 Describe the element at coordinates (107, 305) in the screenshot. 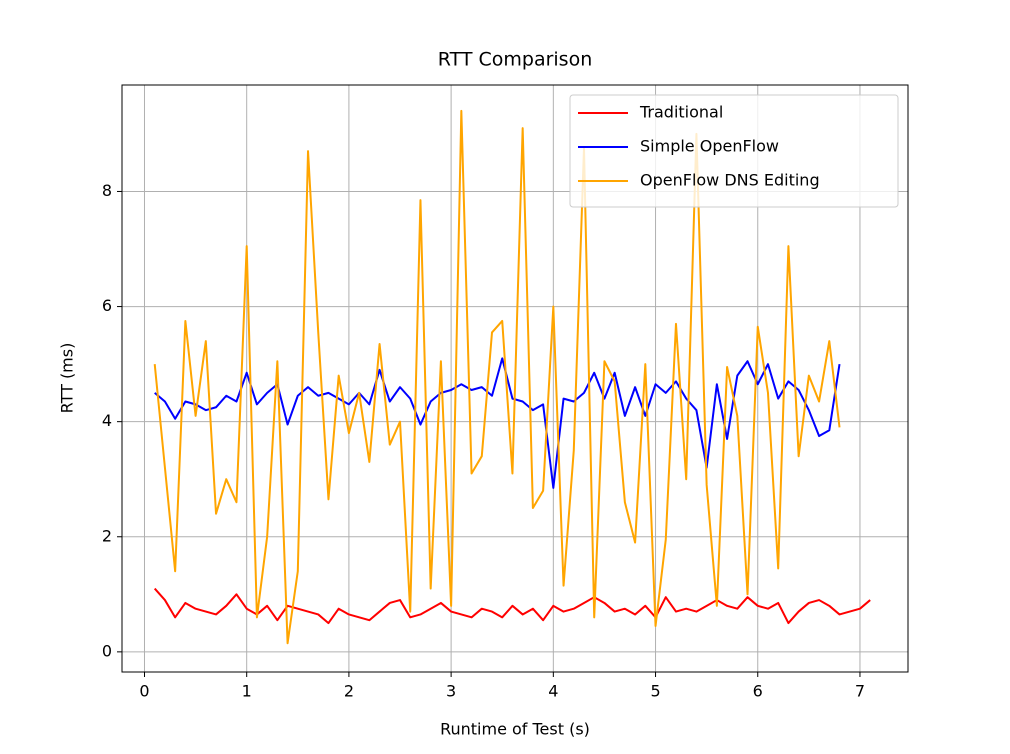

I see `y-tick-label: 6` at that location.